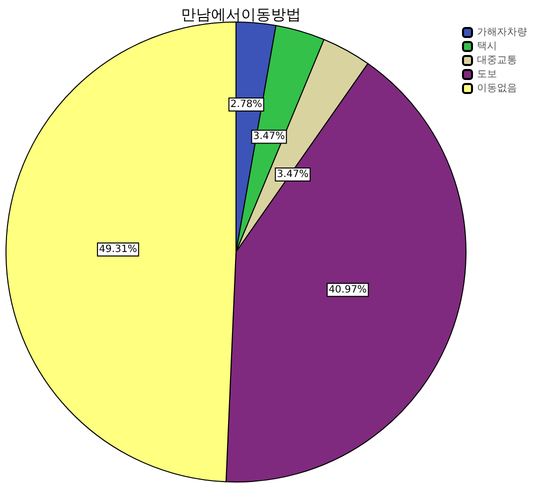 The height and width of the screenshot is (484, 536). What do you see at coordinates (347, 290) in the screenshot?
I see `data-label: 40.97%` at bounding box center [347, 290].